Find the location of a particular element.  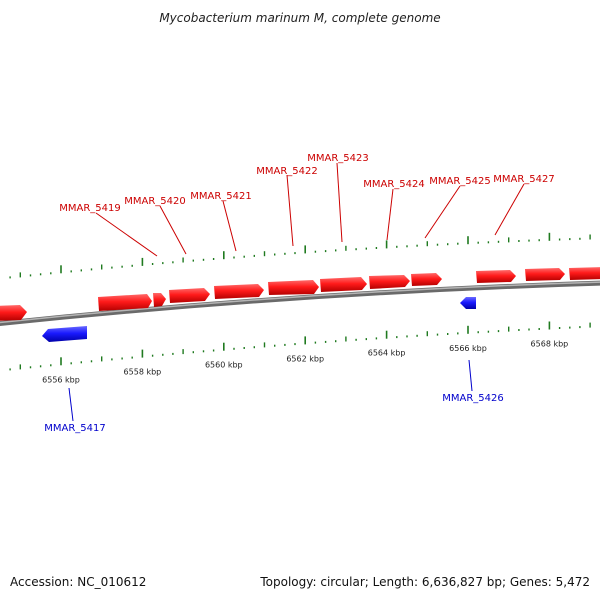

scale-label-6556: 6556 kbp is located at coordinates (61, 379).